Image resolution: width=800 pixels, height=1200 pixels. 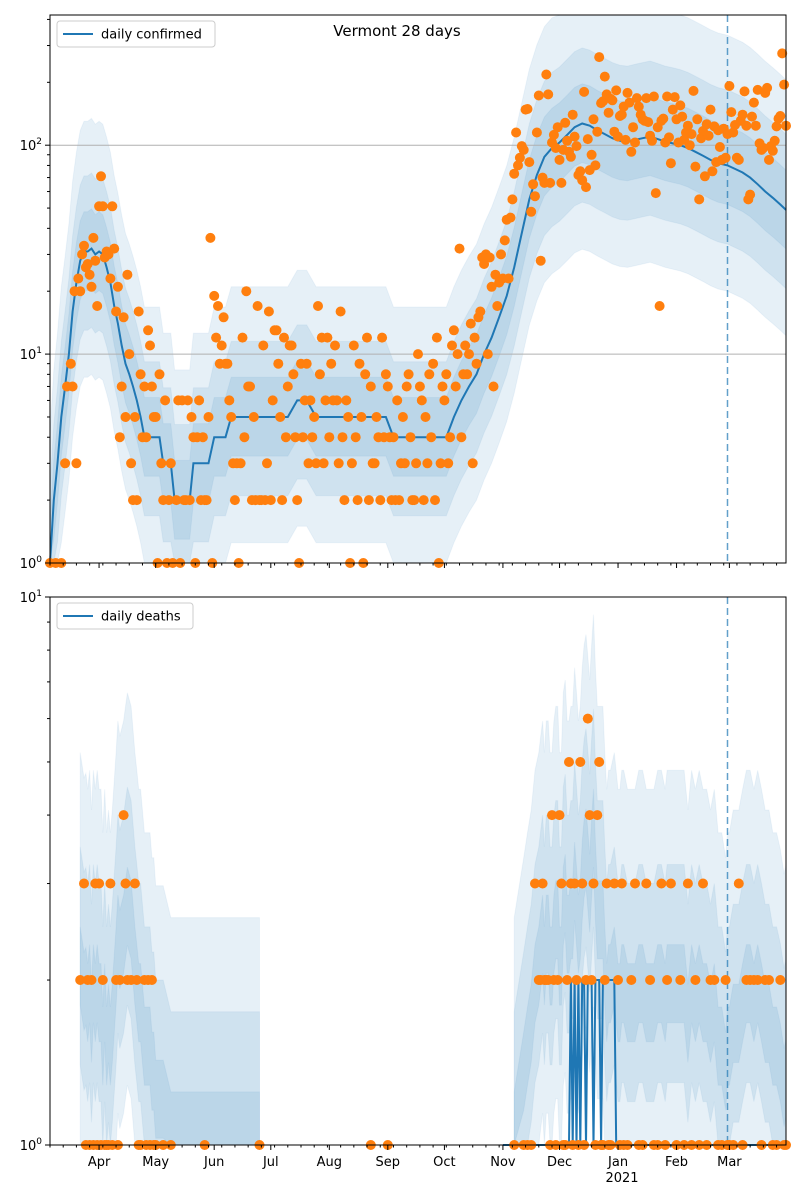 I want to click on top-y-label-base-0: 10, so click(x=28, y=564).